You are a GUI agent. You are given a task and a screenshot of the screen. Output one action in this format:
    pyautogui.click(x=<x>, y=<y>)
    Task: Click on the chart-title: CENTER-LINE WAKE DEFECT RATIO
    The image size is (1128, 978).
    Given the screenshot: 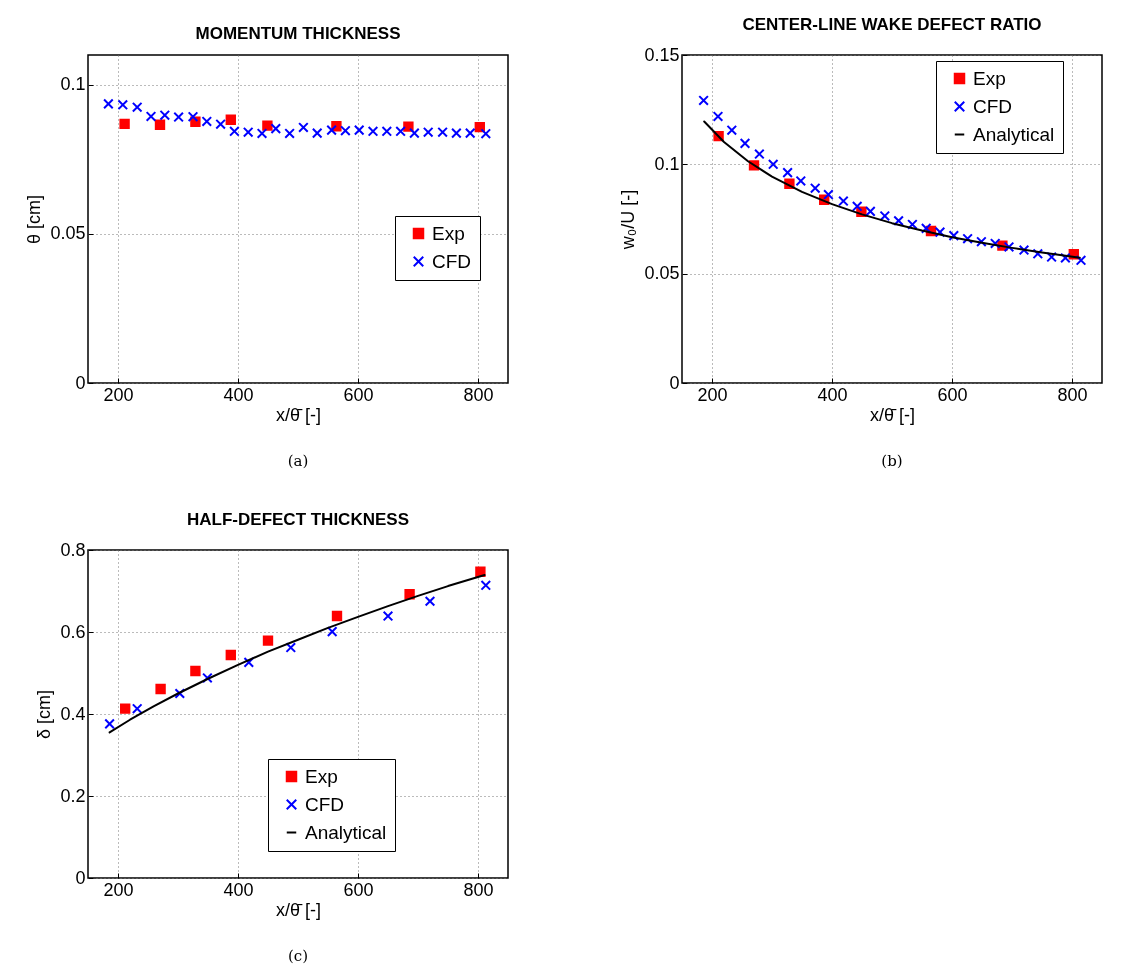 What is the action you would take?
    pyautogui.click(x=892, y=24)
    